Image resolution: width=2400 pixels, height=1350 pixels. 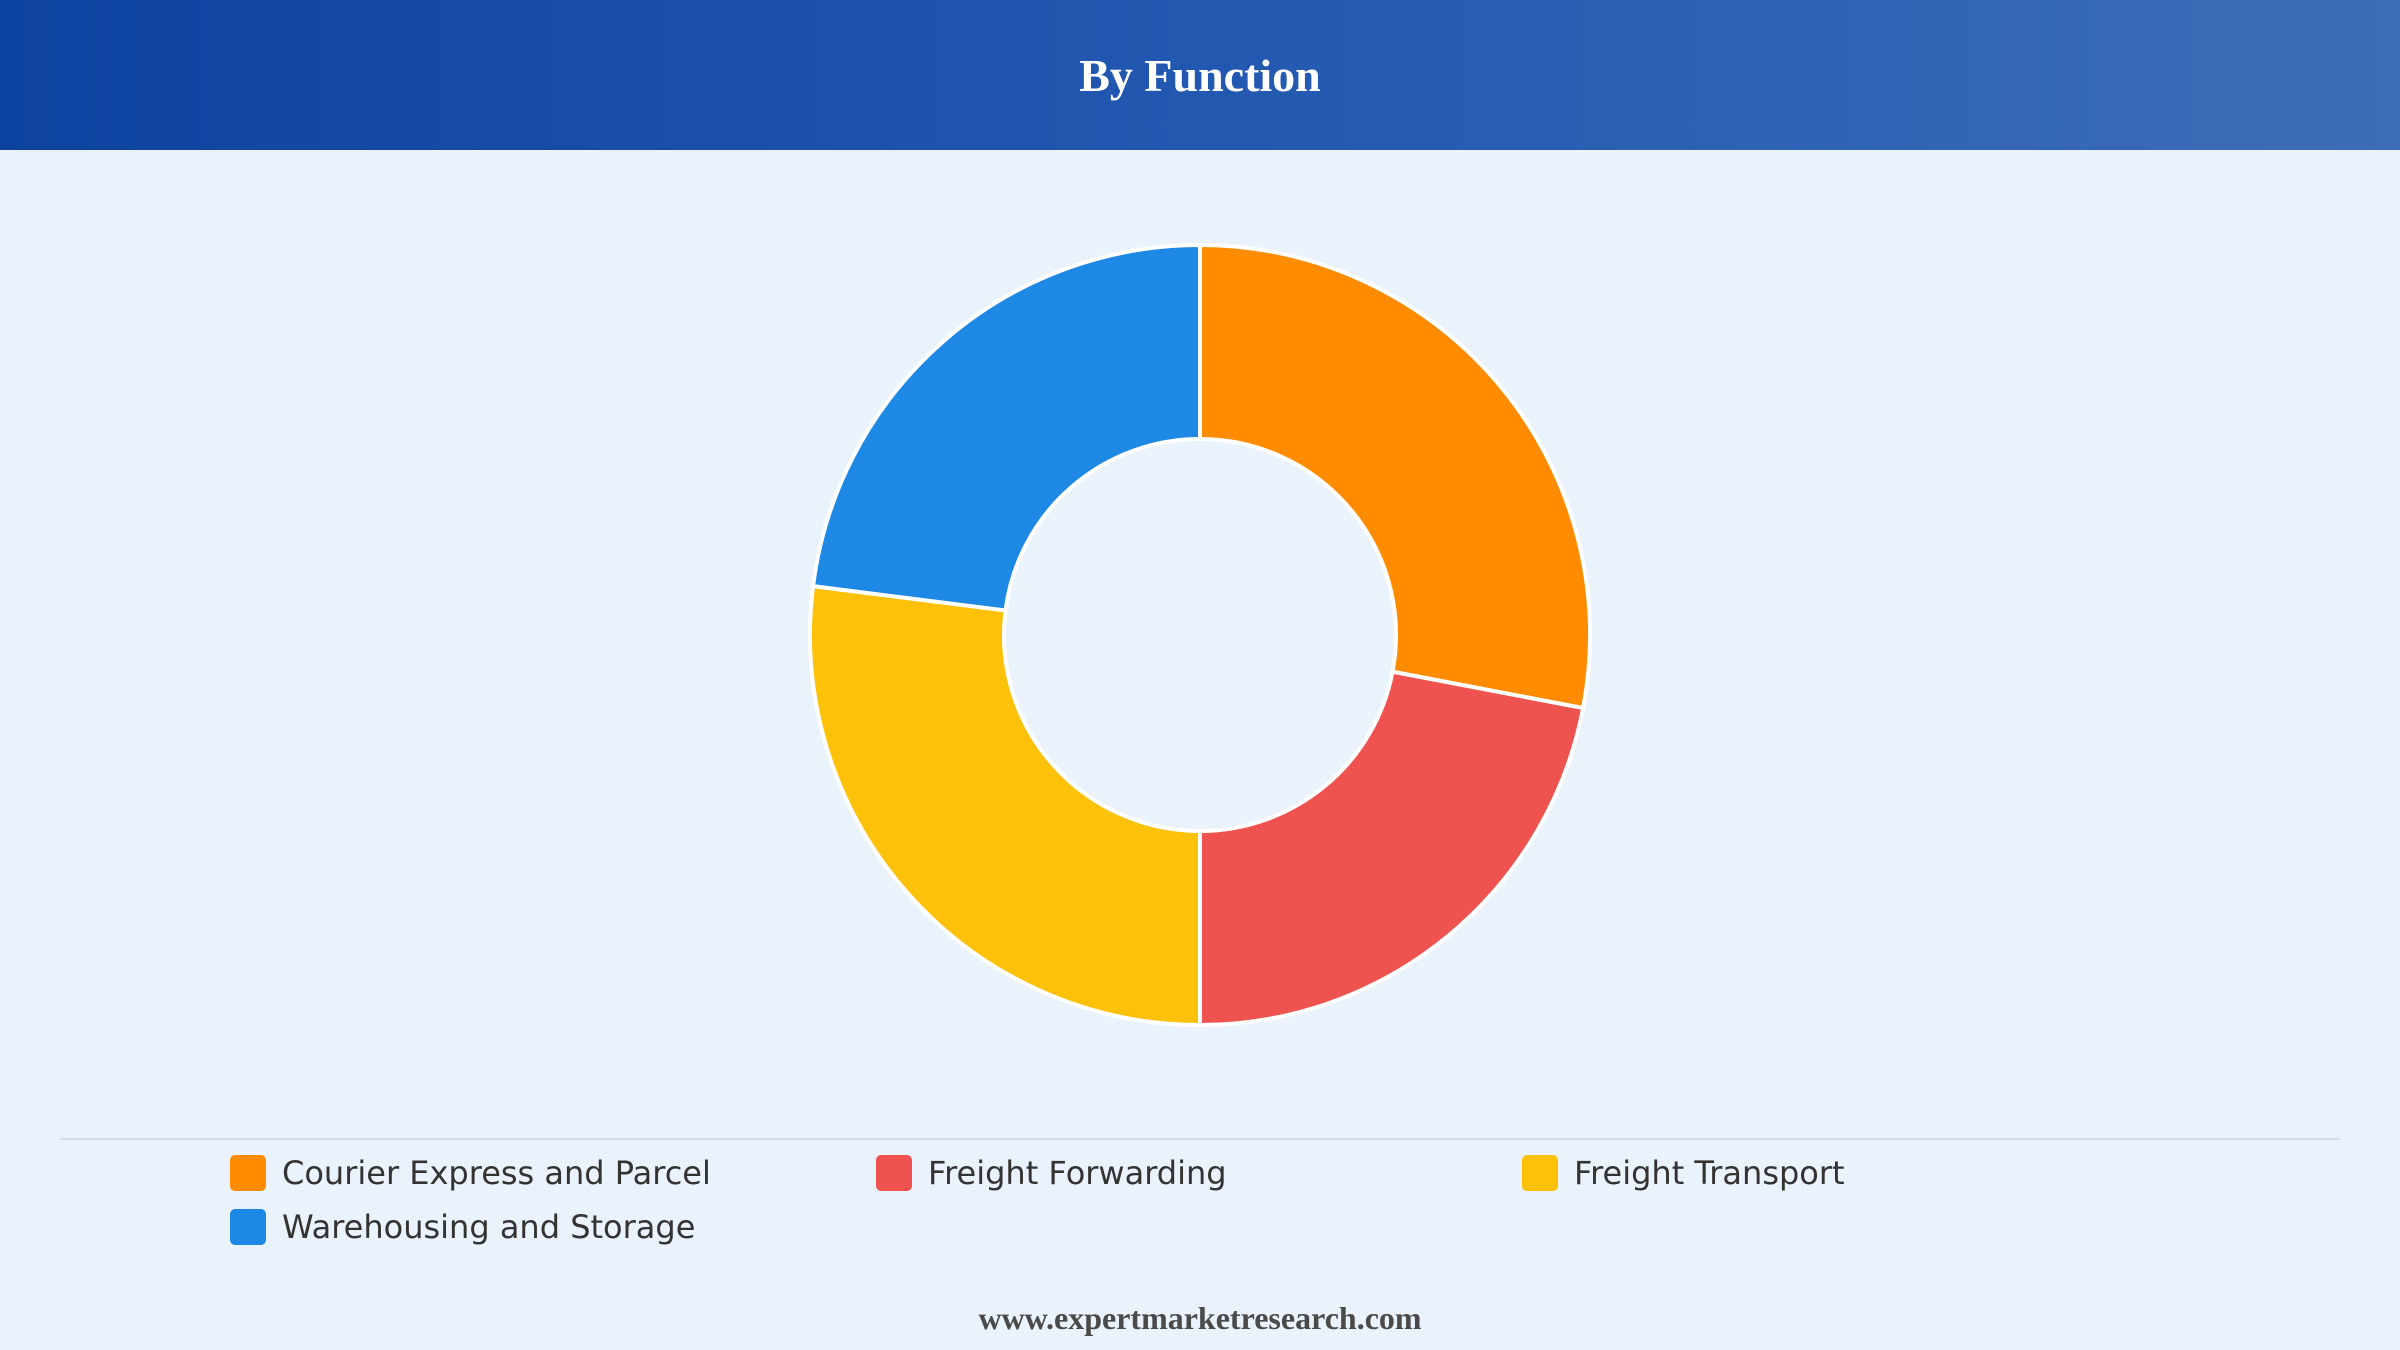 I want to click on legend-label: Warehousing and Storage, so click(x=489, y=1227).